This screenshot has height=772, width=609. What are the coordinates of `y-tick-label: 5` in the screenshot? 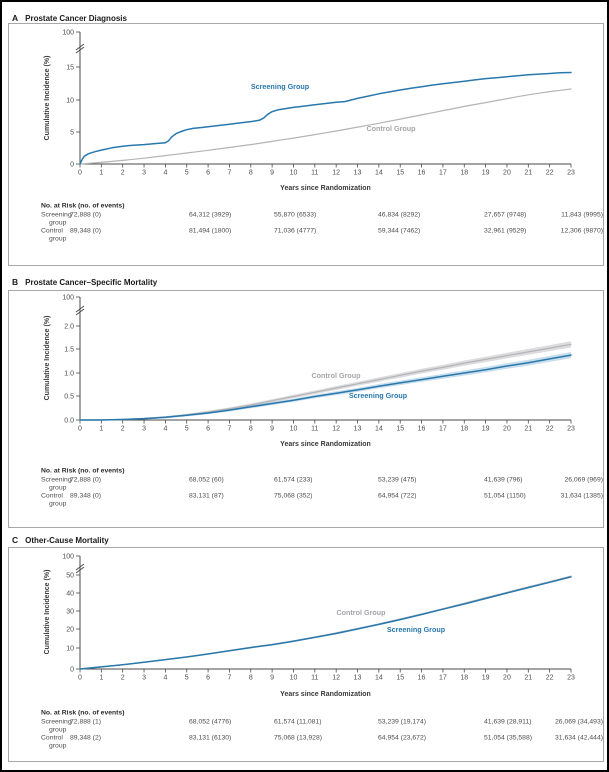 It's located at (72, 132).